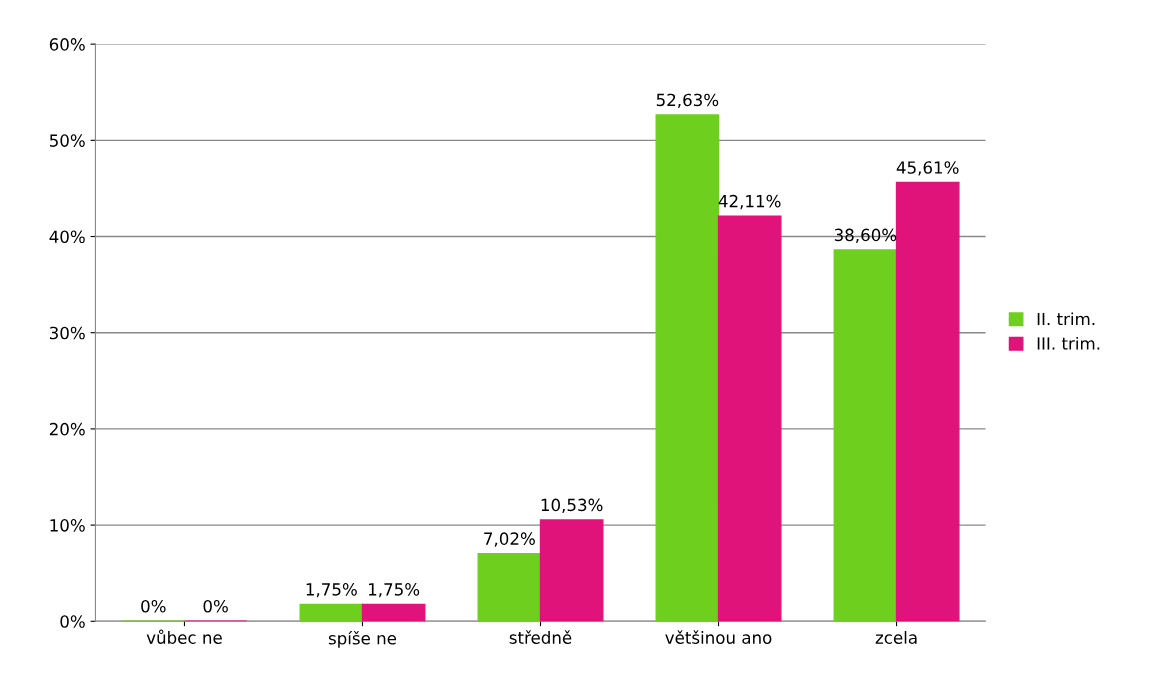 This screenshot has width=1150, height=679. Describe the element at coordinates (67, 525) in the screenshot. I see `y-tick-label: 10%` at that location.